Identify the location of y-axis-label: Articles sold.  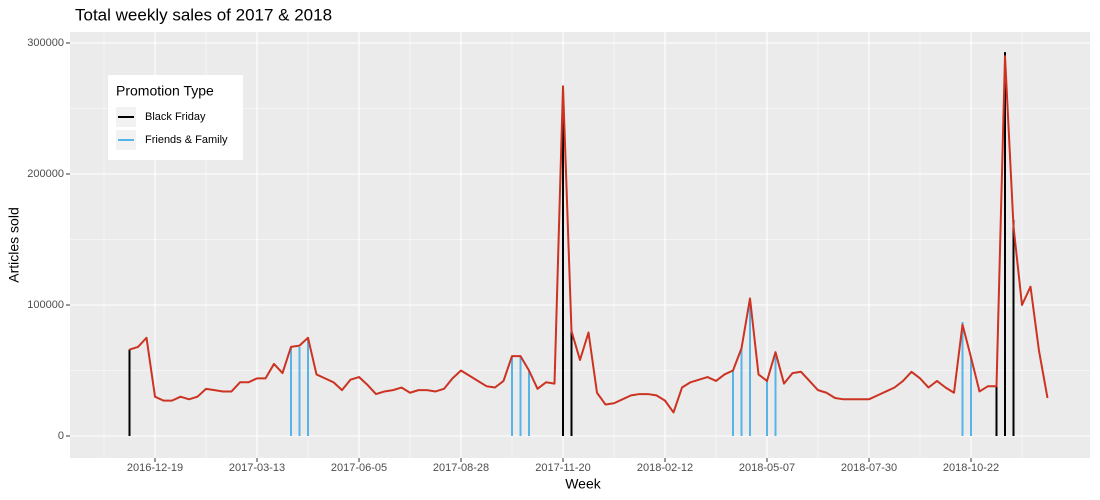
(14, 244).